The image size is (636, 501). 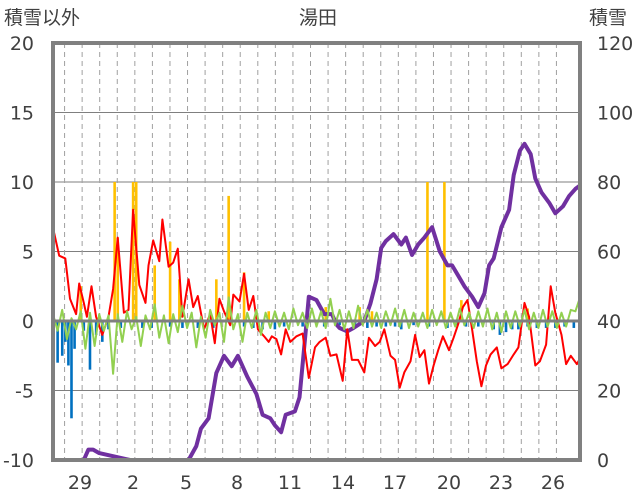 What do you see at coordinates (449, 483) in the screenshot?
I see `x-tick-label: 20` at bounding box center [449, 483].